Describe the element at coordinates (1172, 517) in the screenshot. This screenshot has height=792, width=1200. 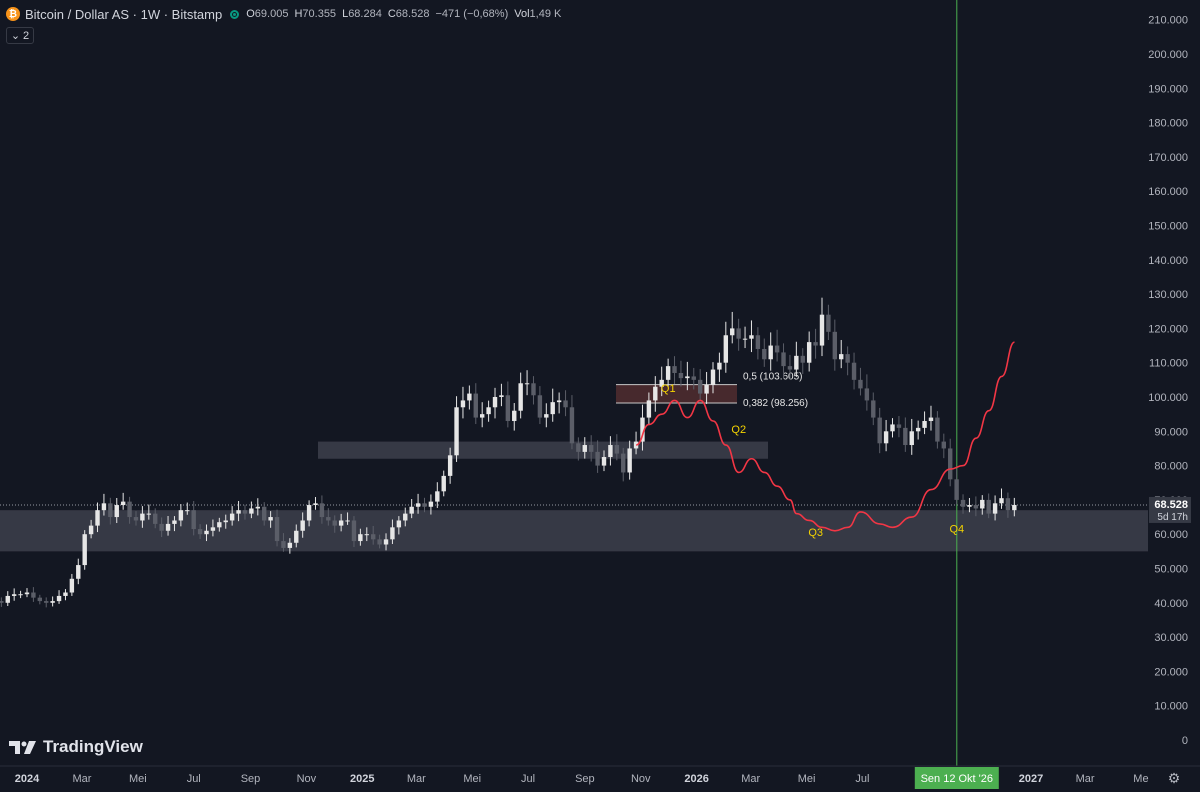
I see `countdown-label: 5d 17h` at that location.